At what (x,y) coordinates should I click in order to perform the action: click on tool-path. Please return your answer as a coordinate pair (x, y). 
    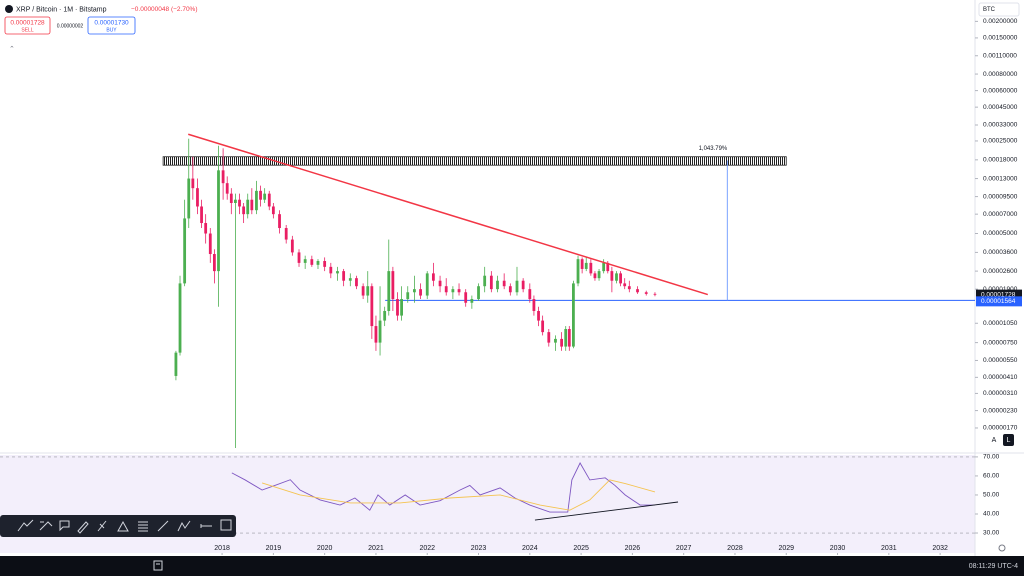
    Looking at the image, I should click on (184, 526).